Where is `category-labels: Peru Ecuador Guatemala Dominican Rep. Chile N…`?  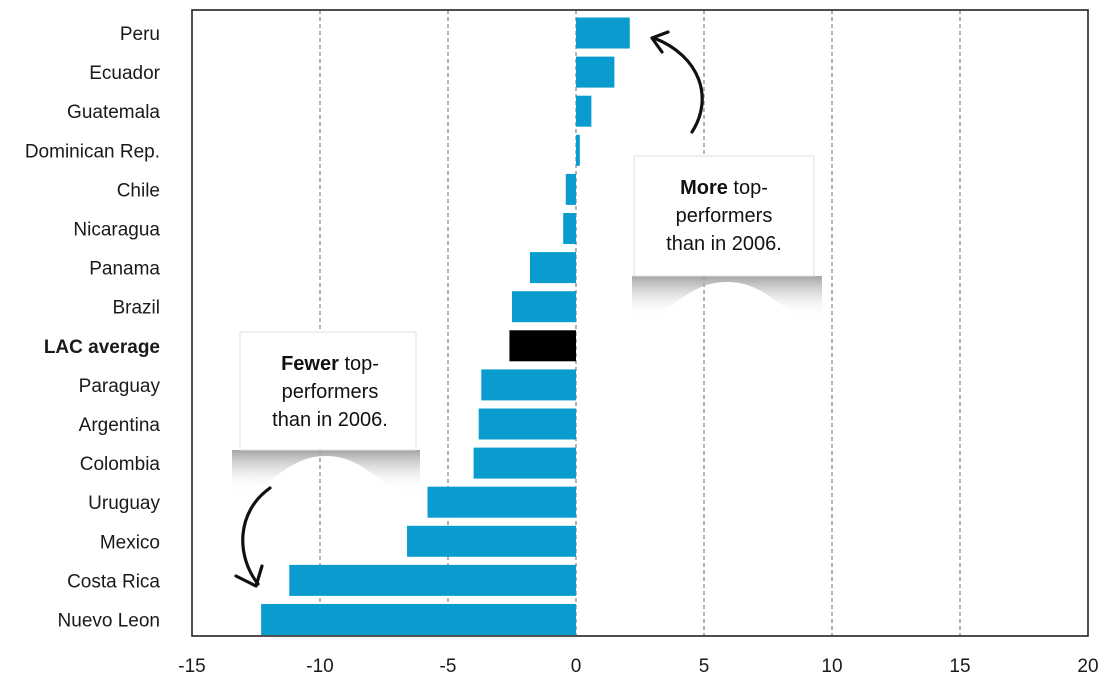
category-labels: Peru Ecuador Guatemala Dominican Rep. Chile N… is located at coordinates (93, 328).